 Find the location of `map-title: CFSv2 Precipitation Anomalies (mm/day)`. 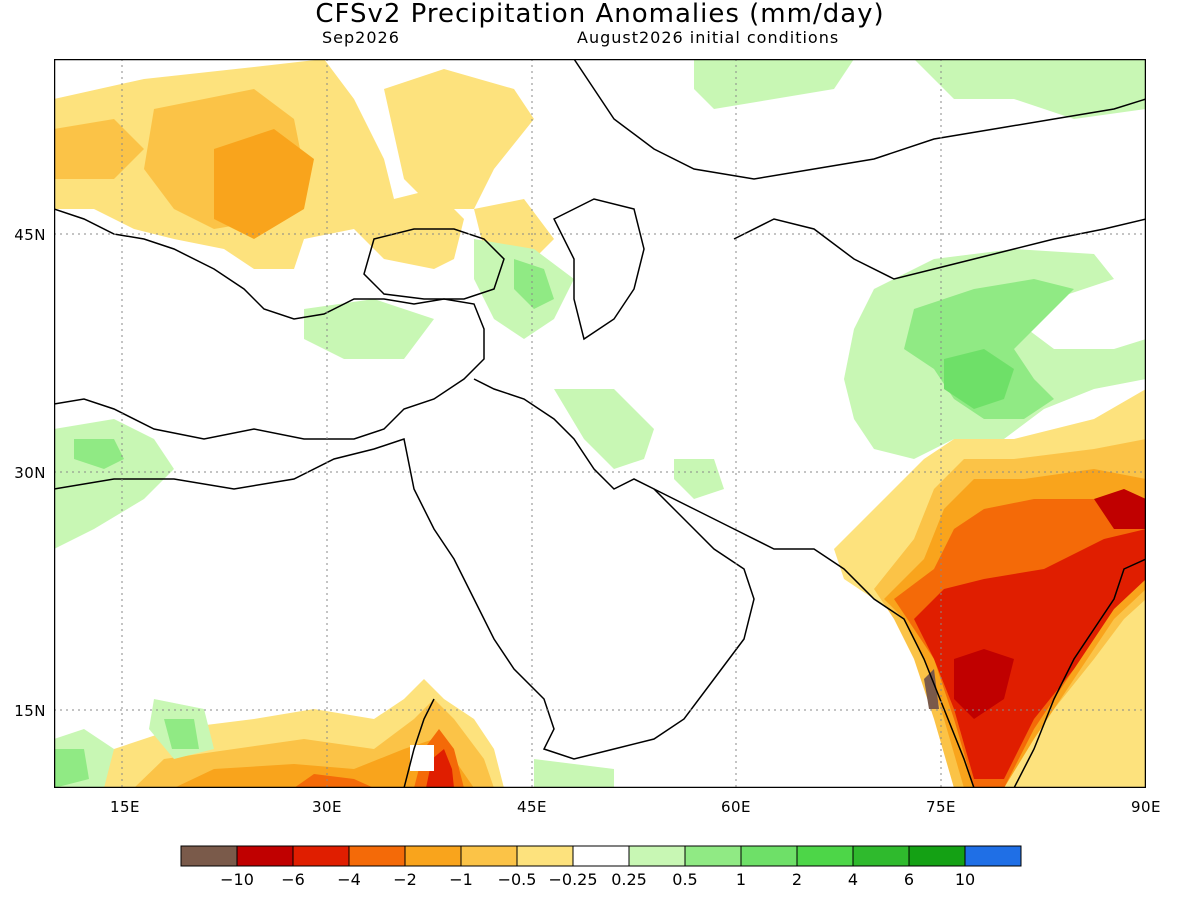

map-title: CFSv2 Precipitation Anomalies (mm/day) is located at coordinates (600, 14).